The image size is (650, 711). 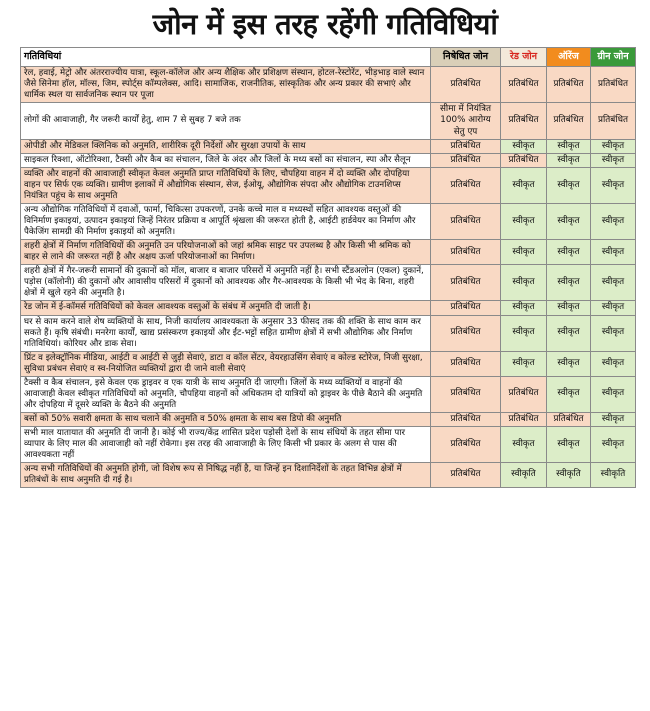 I want to click on status-cell: सीमा में नियंत्रित 100% आरोग्य सेतु एप, so click(x=465, y=121).